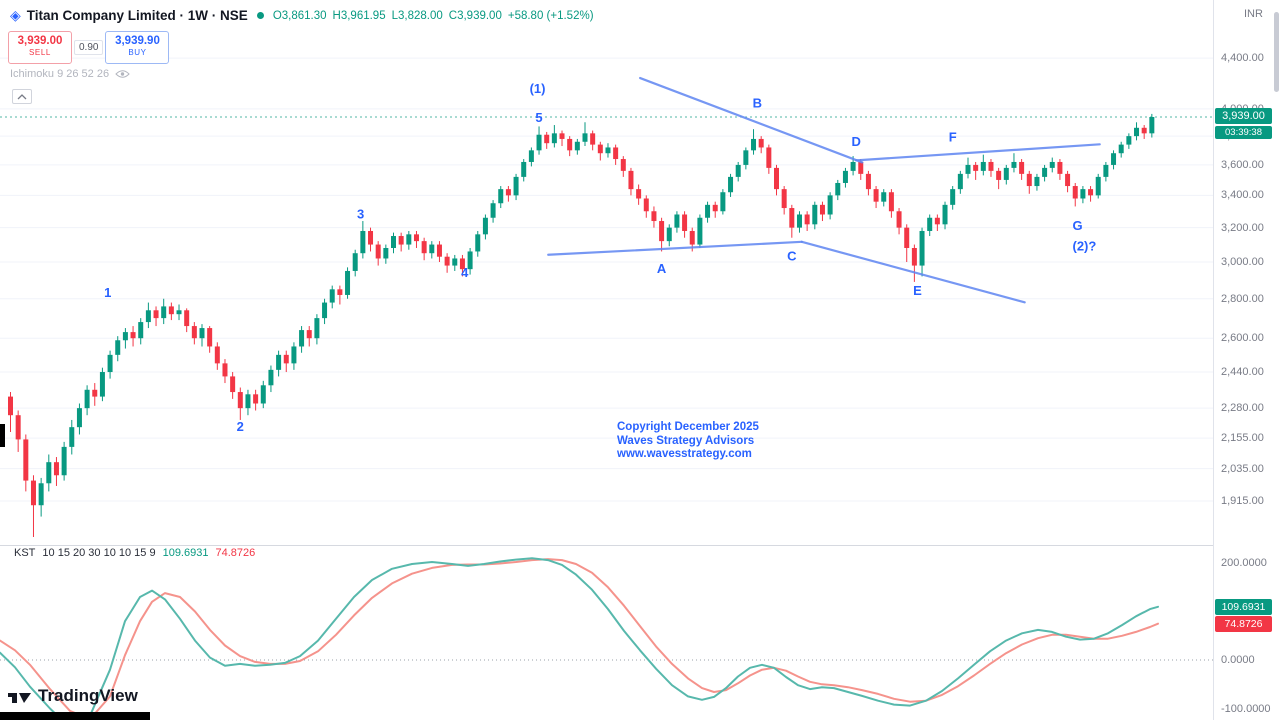 The height and width of the screenshot is (720, 1280). I want to click on currency-label: INR, so click(1253, 14).